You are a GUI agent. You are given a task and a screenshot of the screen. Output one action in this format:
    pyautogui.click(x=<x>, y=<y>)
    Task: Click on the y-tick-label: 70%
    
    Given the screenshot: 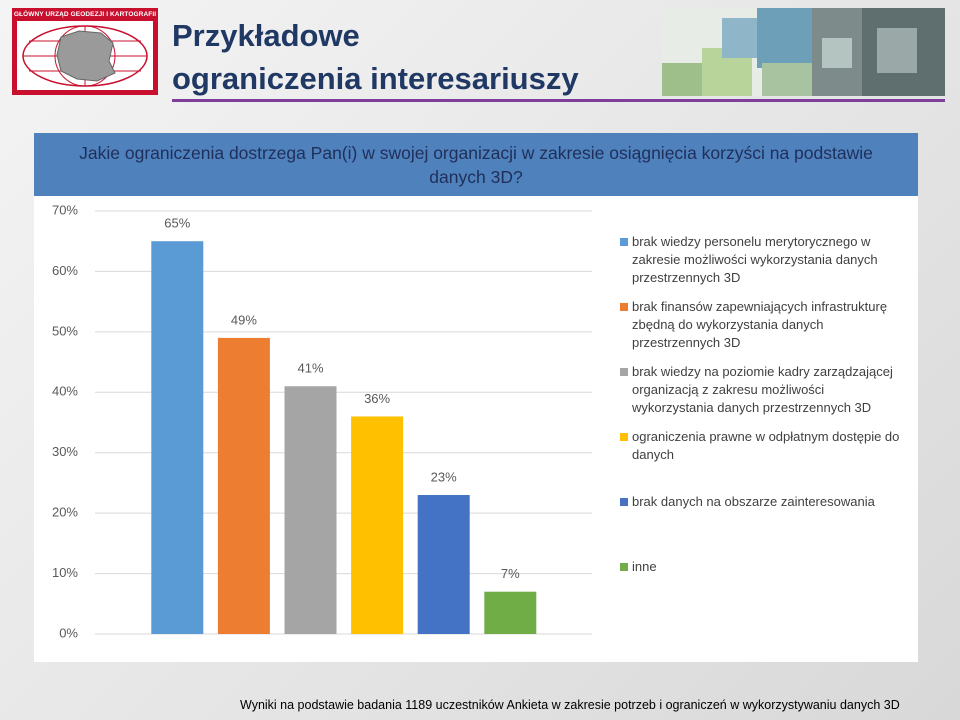 What is the action you would take?
    pyautogui.click(x=65, y=209)
    